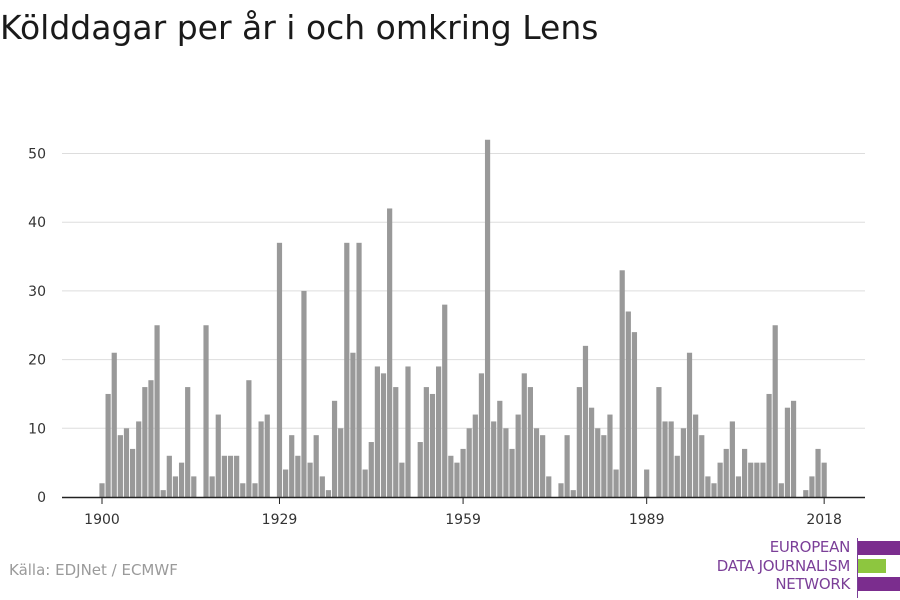 This screenshot has height=600, width=900. Describe the element at coordinates (783, 566) in the screenshot. I see `logo-text-line-2: DATA JOURNALISM` at that location.